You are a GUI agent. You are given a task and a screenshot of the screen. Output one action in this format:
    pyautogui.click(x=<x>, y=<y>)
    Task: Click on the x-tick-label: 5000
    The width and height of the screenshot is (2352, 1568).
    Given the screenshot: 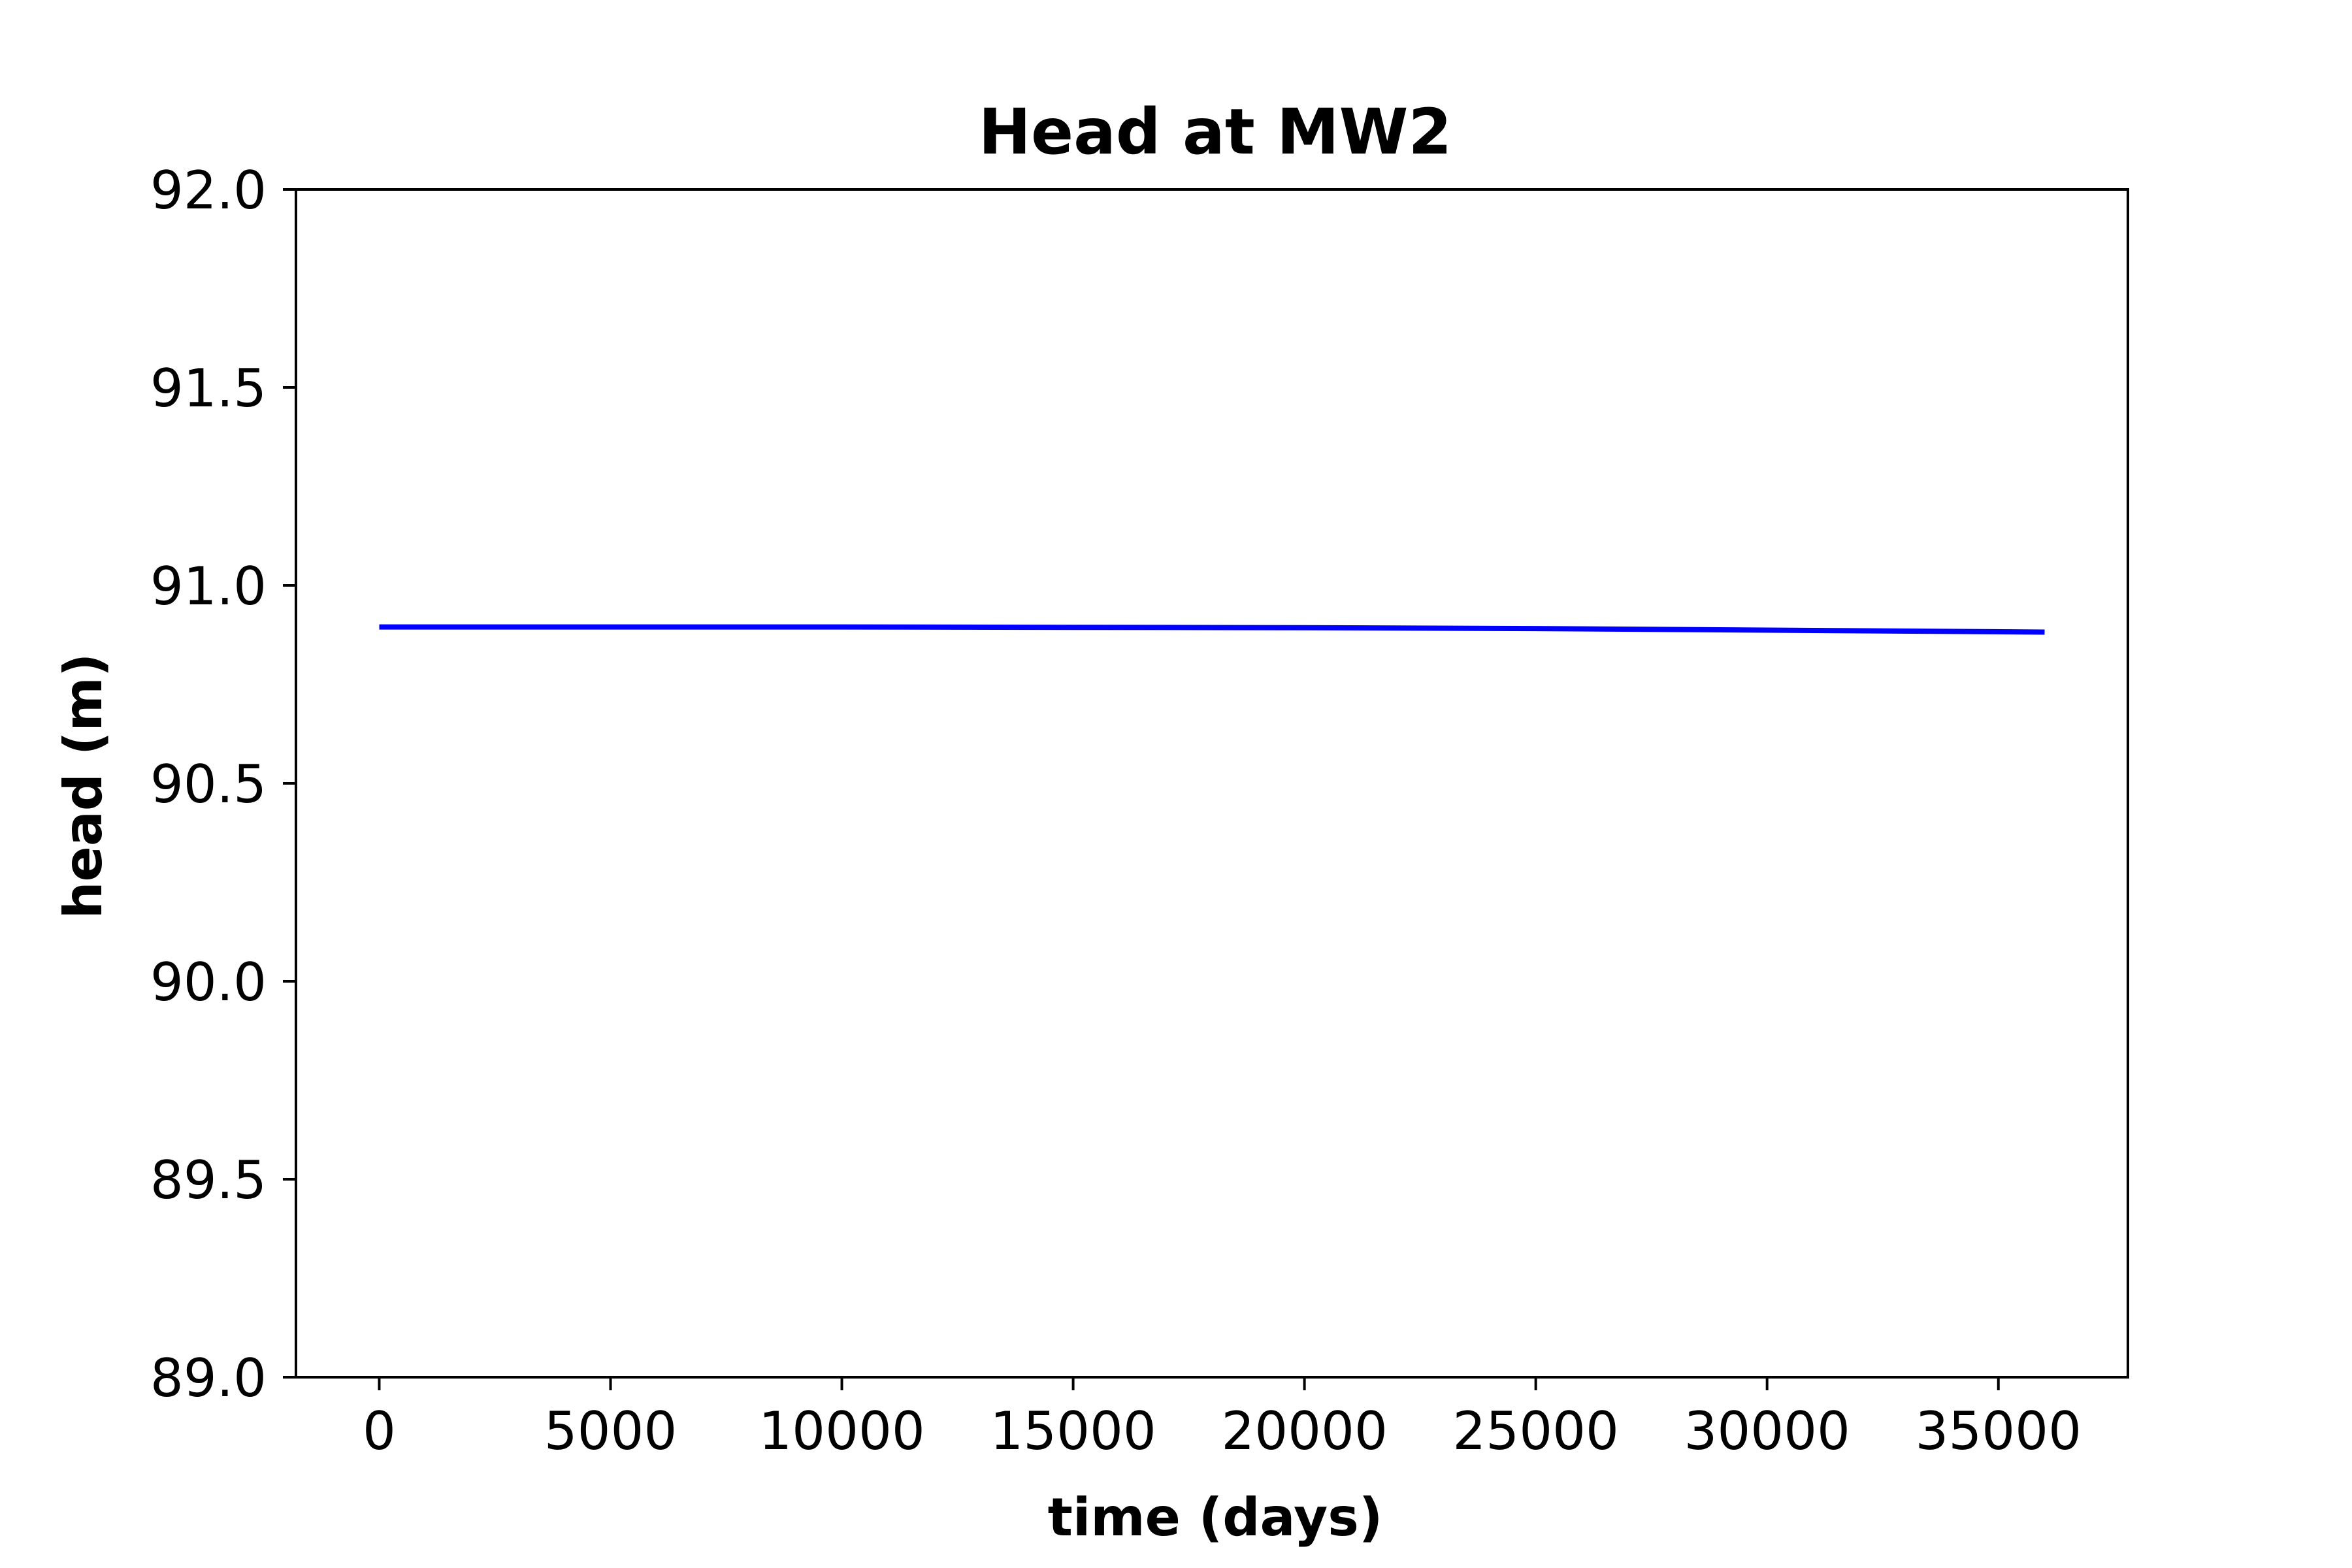 What is the action you would take?
    pyautogui.click(x=611, y=1431)
    